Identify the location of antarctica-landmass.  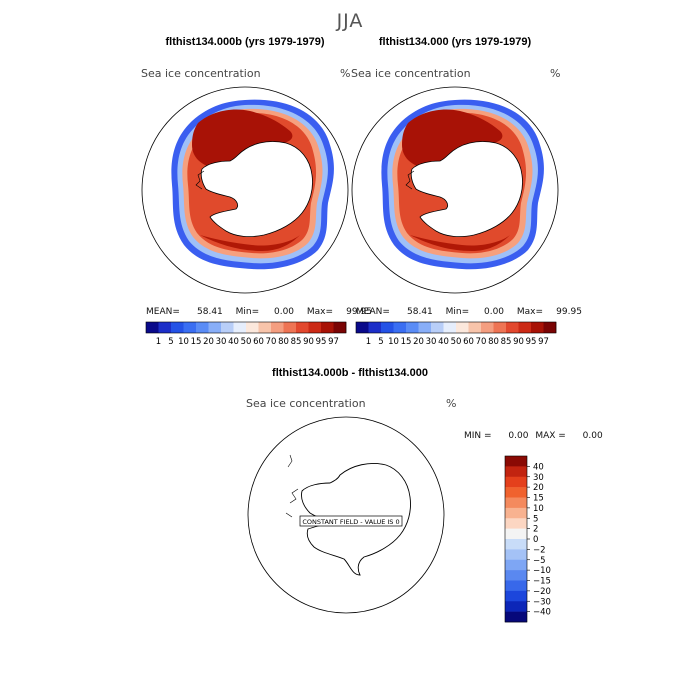
(256, 189).